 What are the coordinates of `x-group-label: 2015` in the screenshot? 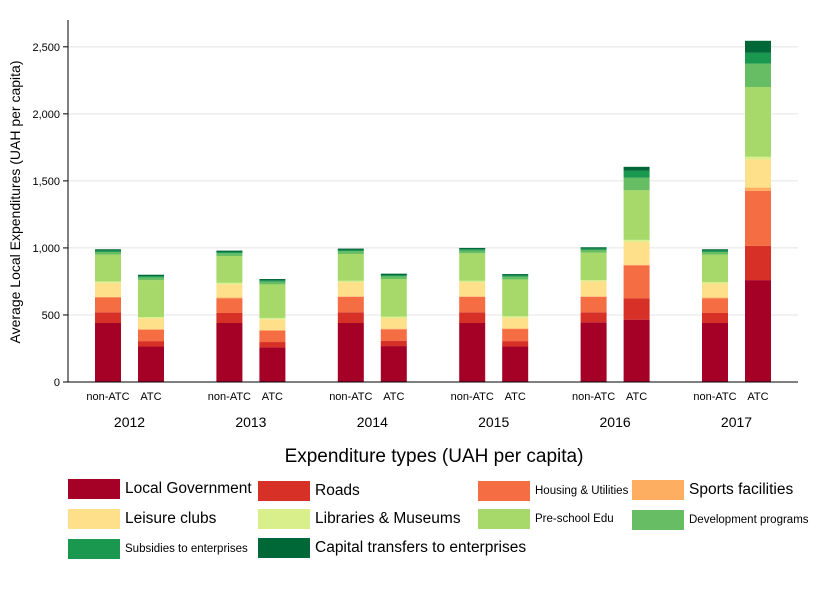 It's located at (493, 422).